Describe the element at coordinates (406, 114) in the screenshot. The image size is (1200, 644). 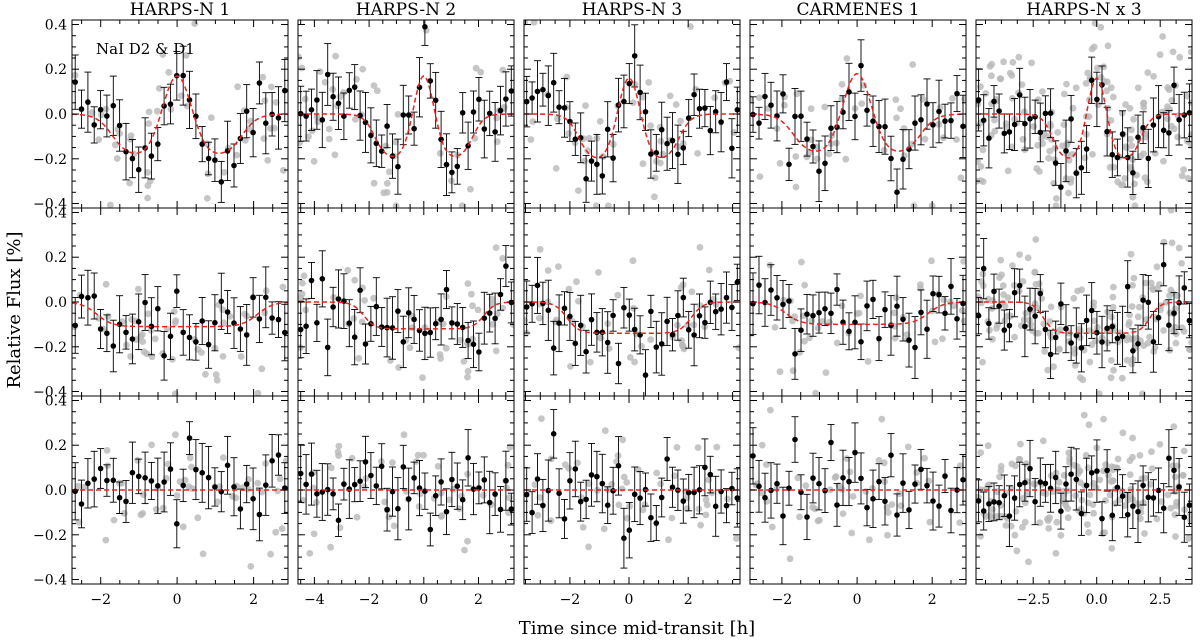
I see `panel` at that location.